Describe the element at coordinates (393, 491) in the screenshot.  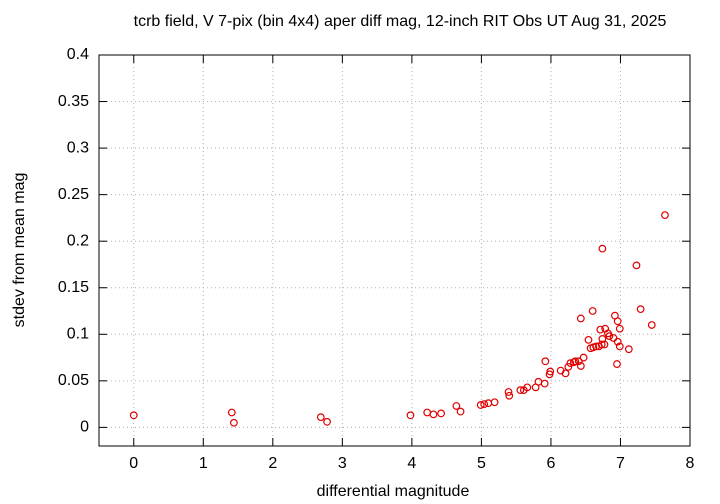
I see `x-axis-label: differential magnitude` at that location.